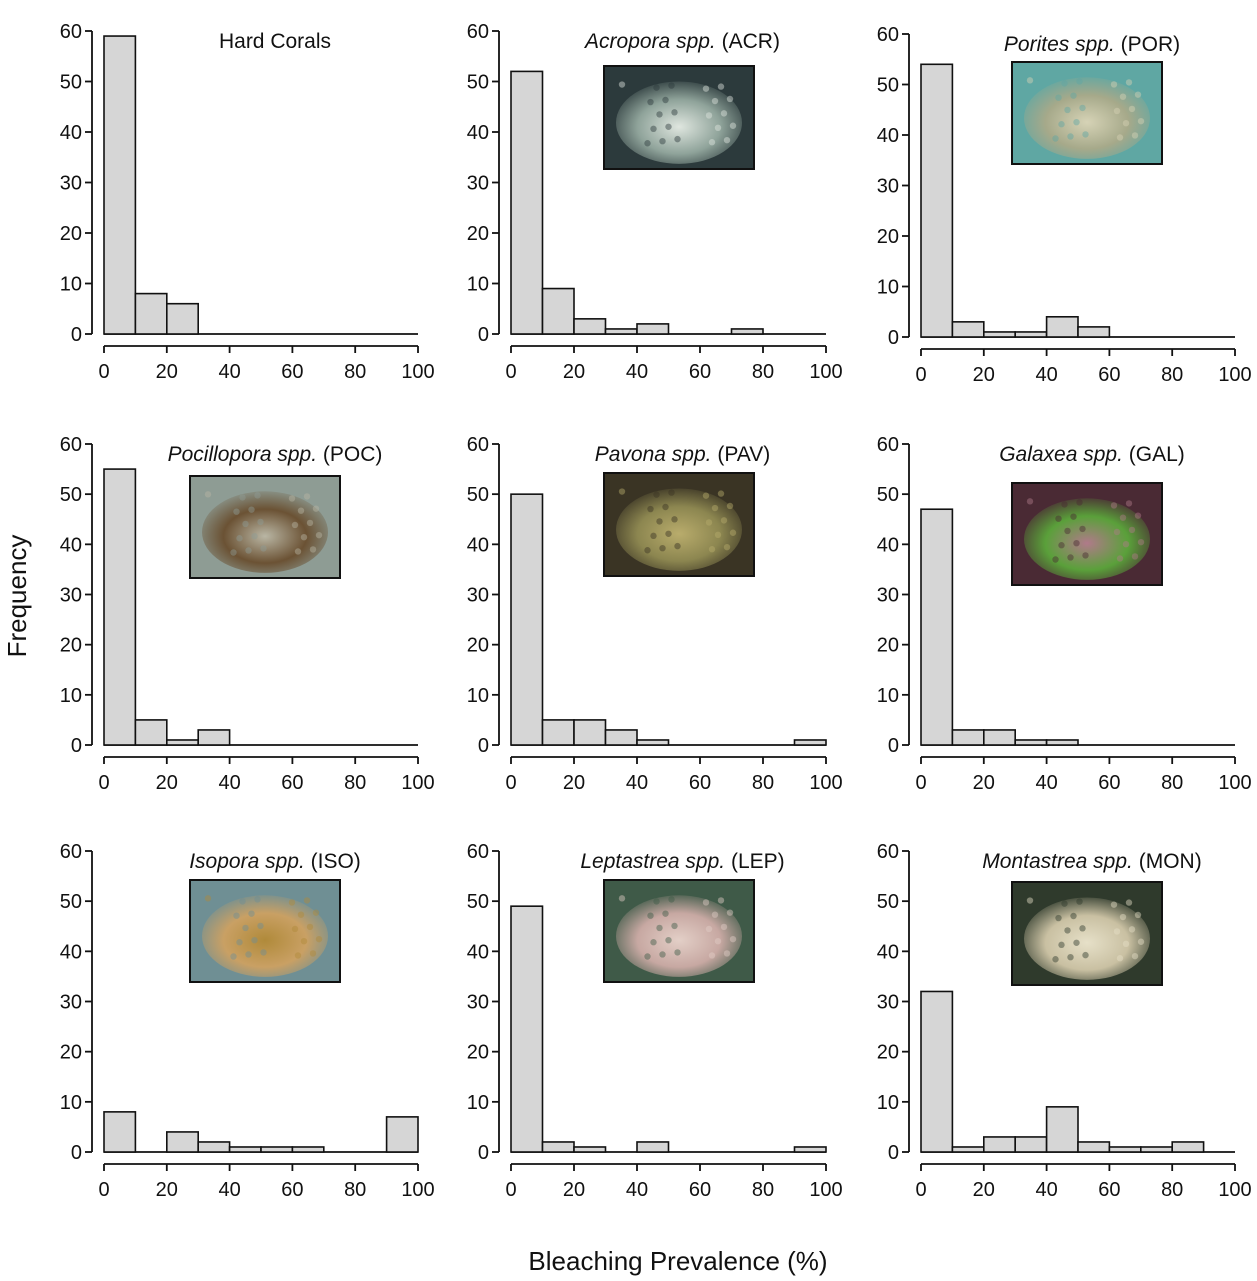  Describe the element at coordinates (748, 41) in the screenshot. I see `panel-title-code: (ACR)` at that location.